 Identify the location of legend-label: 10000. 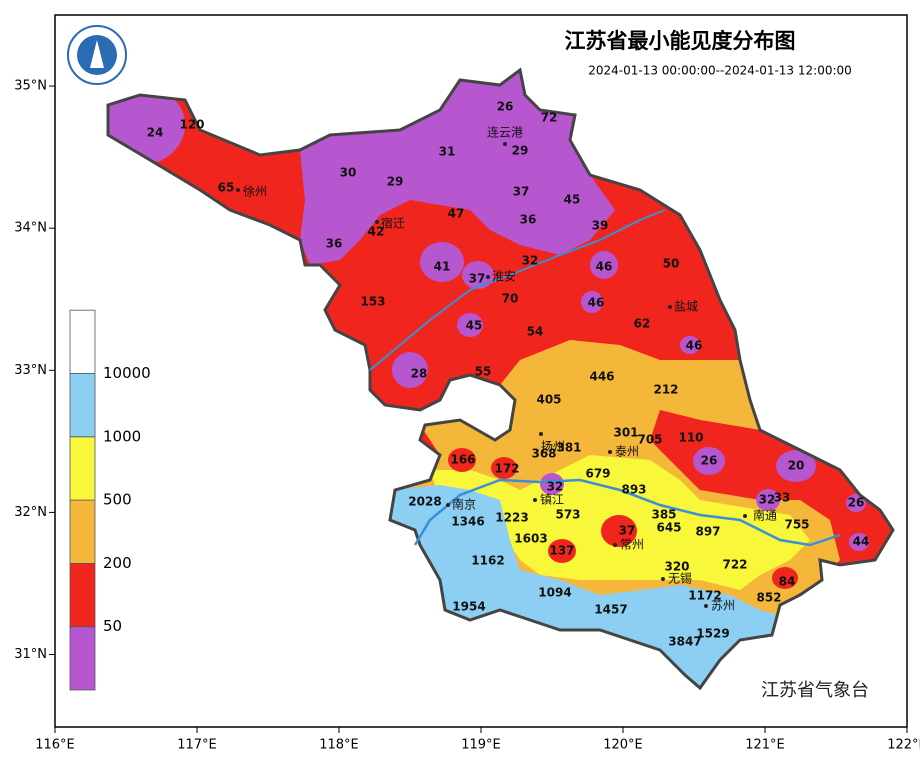
(127, 373).